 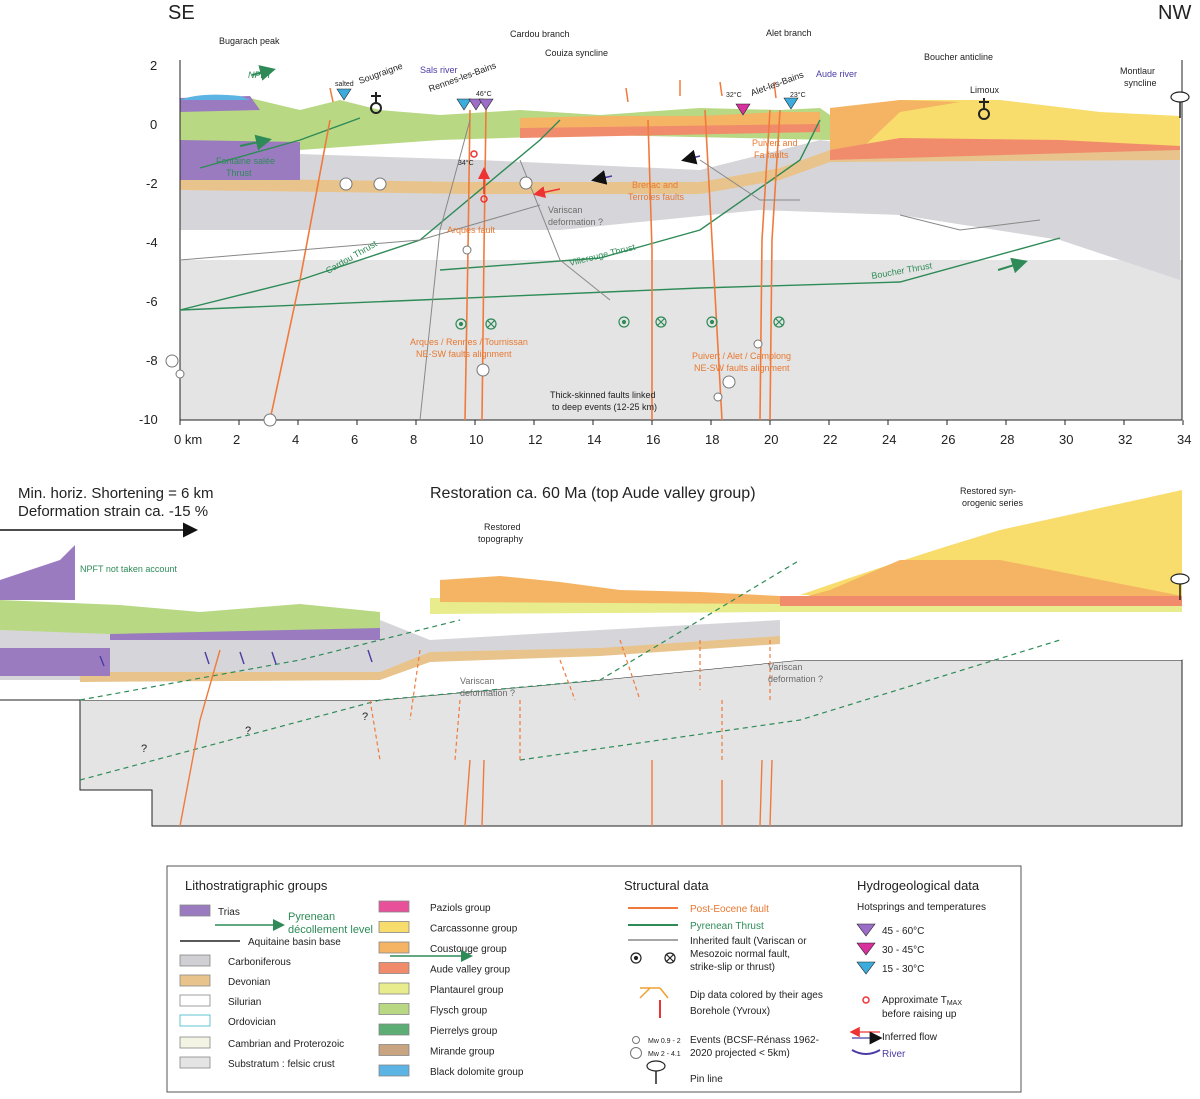 I want to click on legend-inherited-1: Inherited fault (Variscan or, so click(x=748, y=941).